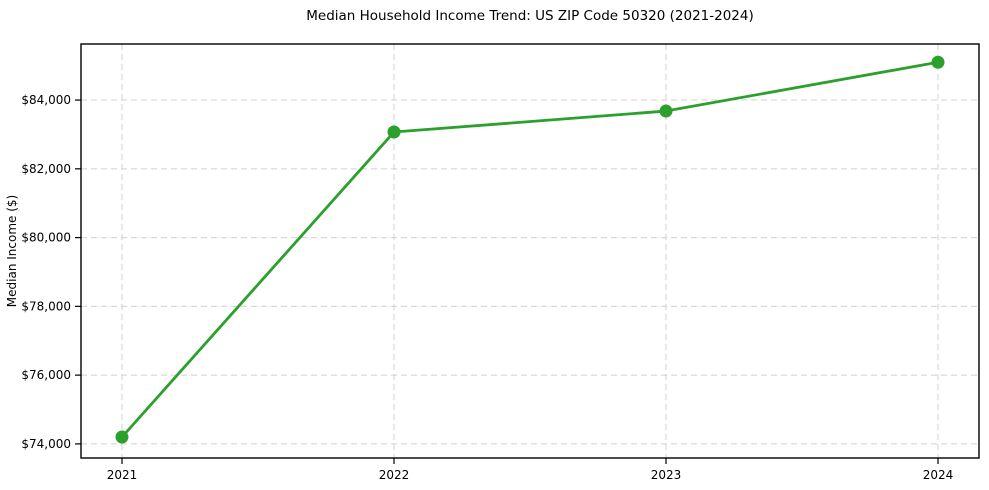 The width and height of the screenshot is (989, 490). Describe the element at coordinates (46, 100) in the screenshot. I see `y-tick-label: $84,000` at that location.